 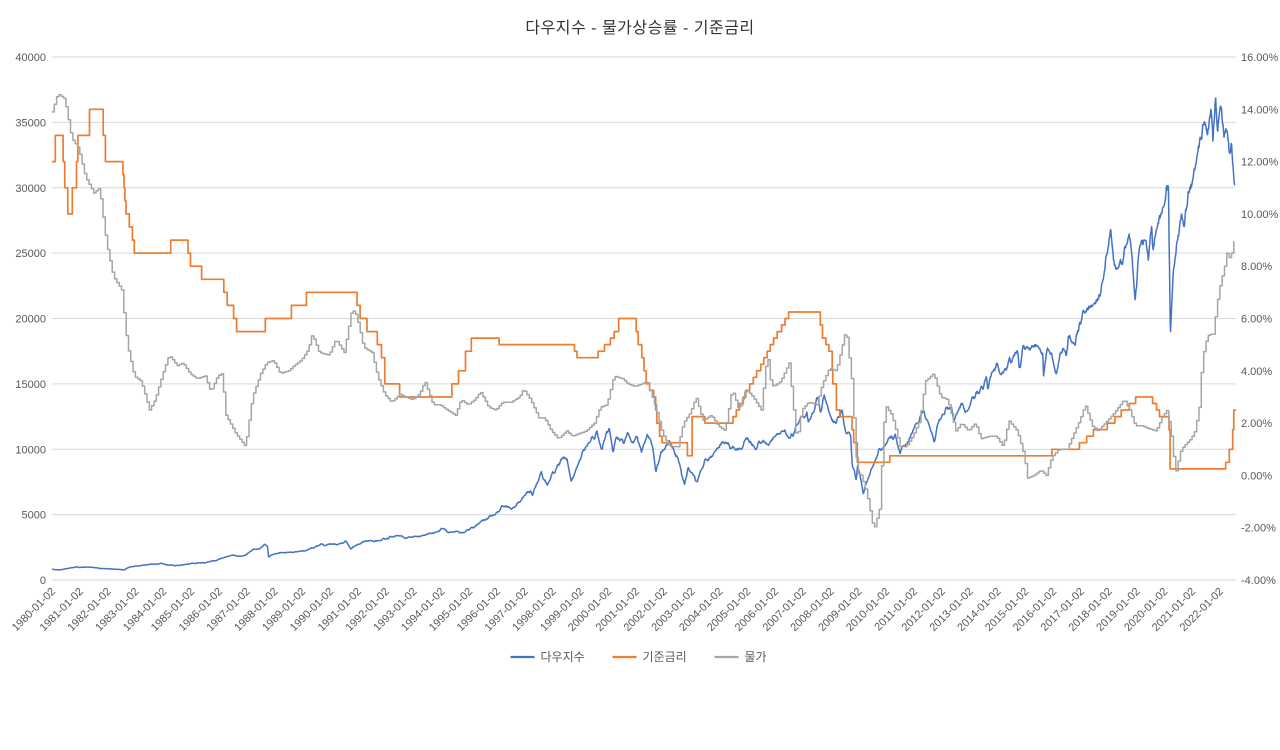 I want to click on legend-label-cpi: 물가, so click(x=756, y=657).